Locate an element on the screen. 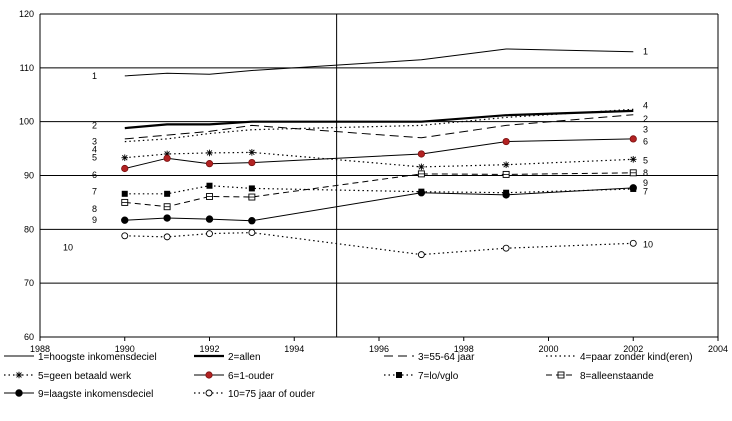 This screenshot has height=421, width=732. y-tick-label: 120 is located at coordinates (26, 14).